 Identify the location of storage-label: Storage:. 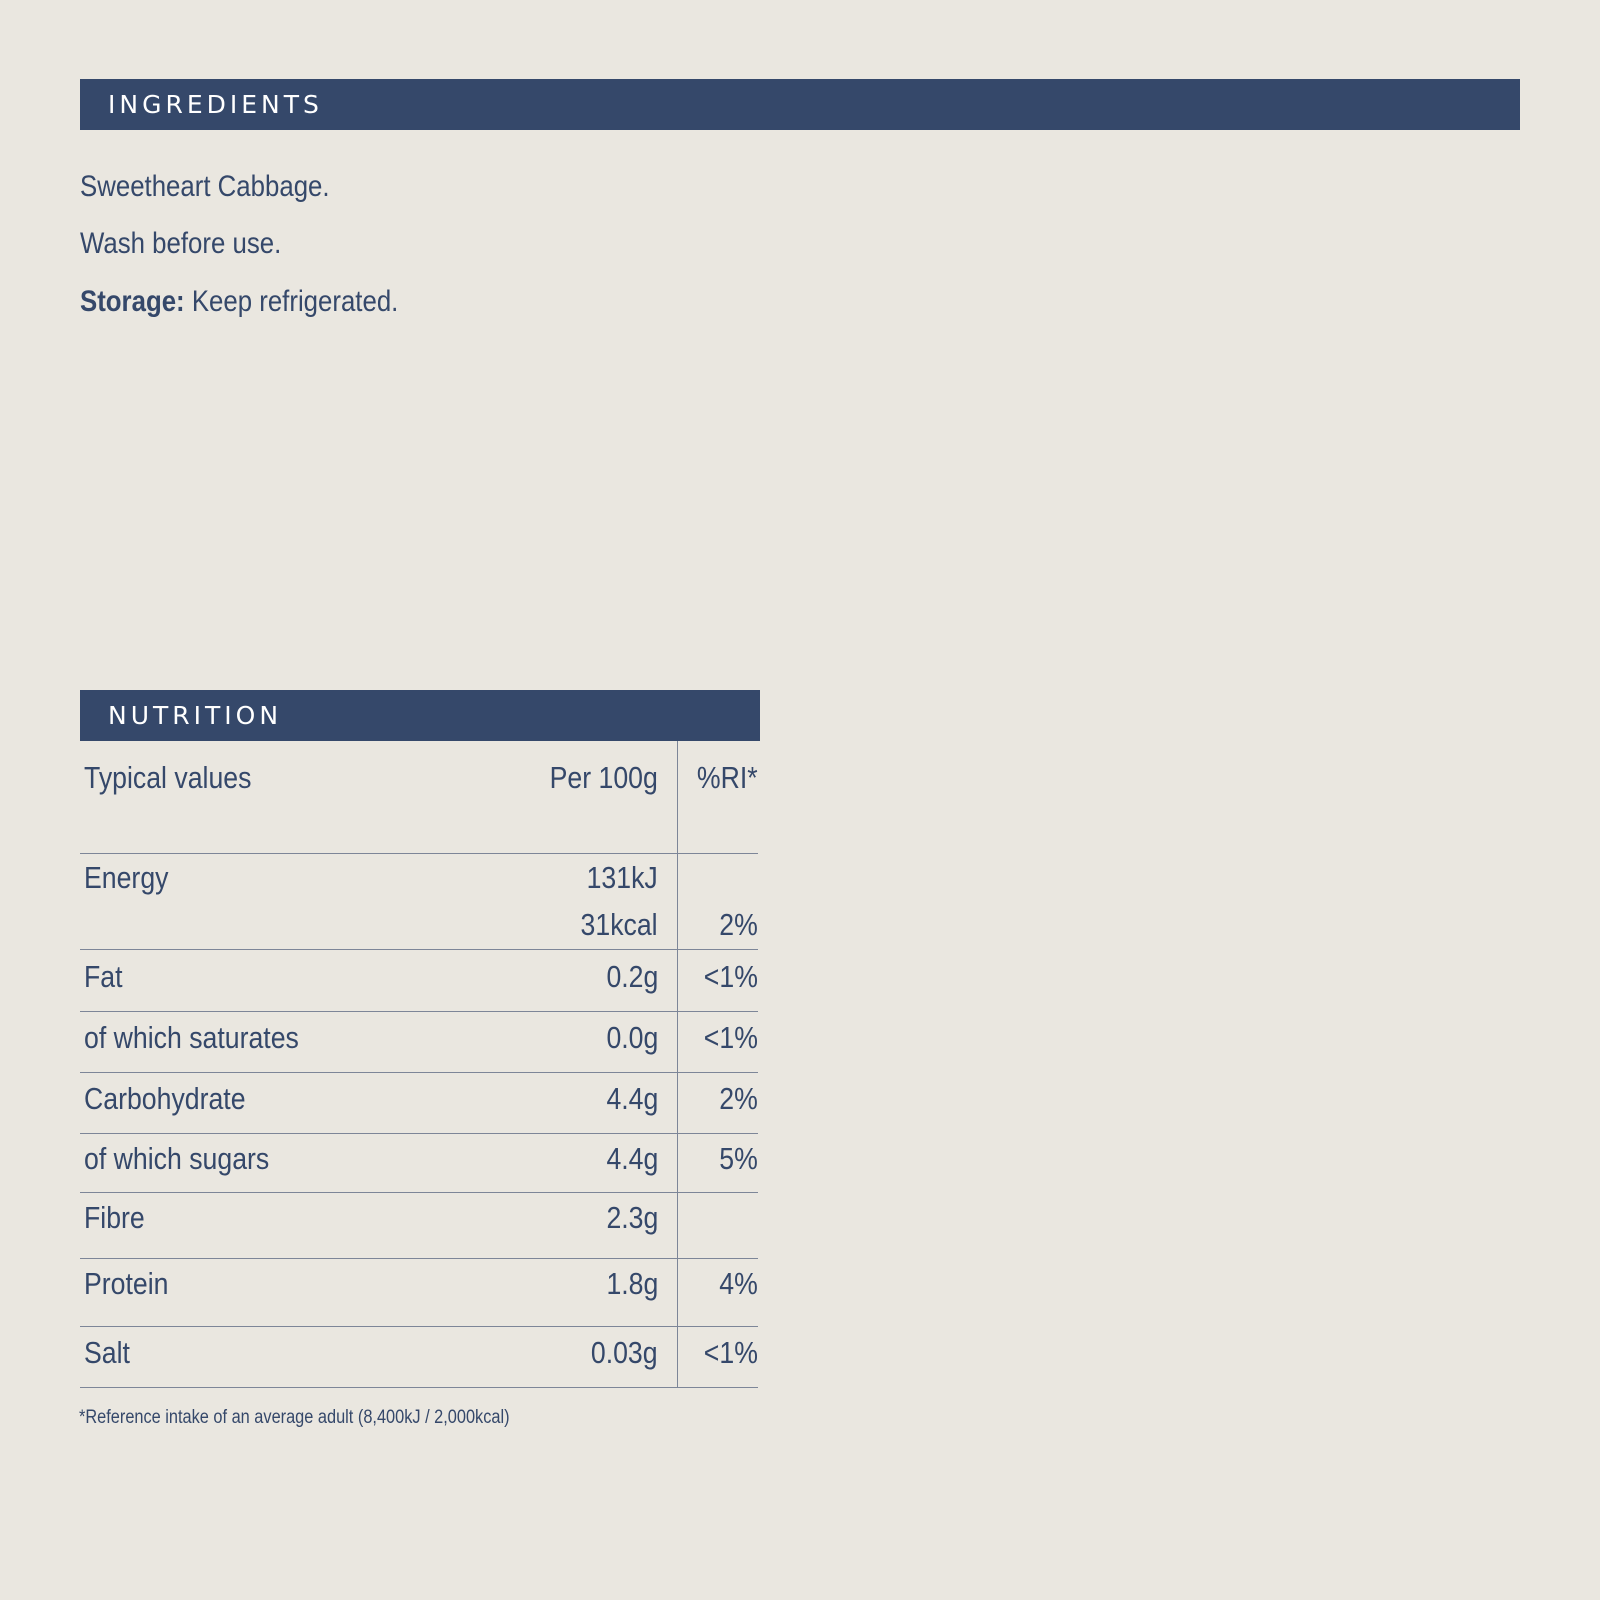
(132, 301).